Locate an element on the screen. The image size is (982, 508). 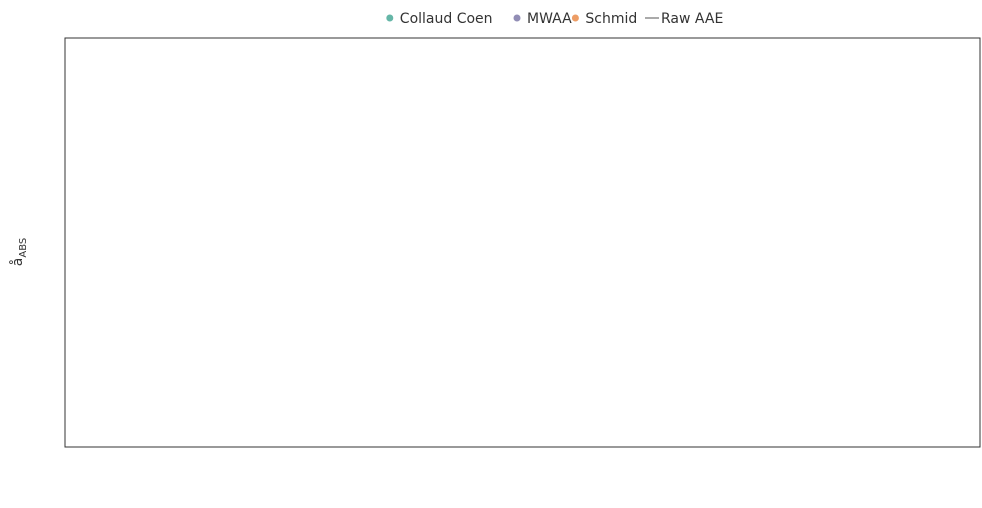
y-label-main: å is located at coordinates (17, 262).